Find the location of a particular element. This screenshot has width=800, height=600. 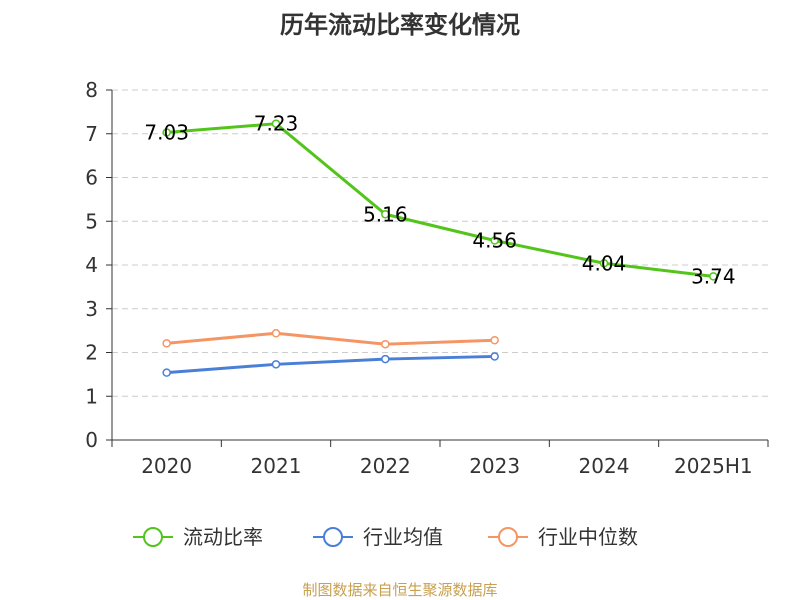

source-note: 制图数据来自恒生聚源数据库 is located at coordinates (399, 590).